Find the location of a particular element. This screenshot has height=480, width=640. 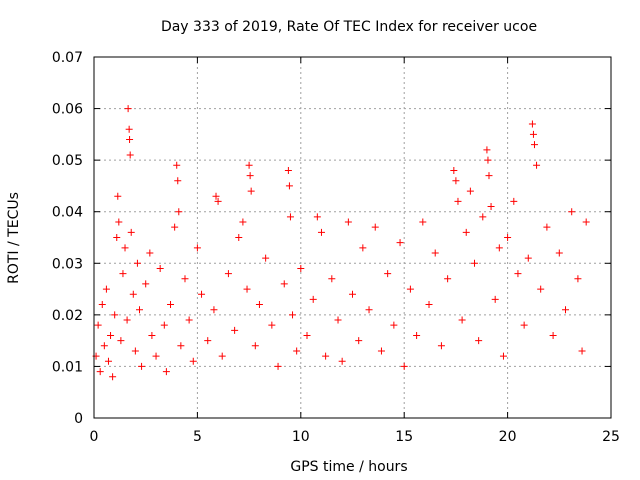

x-axis-label: GPS time / hours is located at coordinates (348, 467).